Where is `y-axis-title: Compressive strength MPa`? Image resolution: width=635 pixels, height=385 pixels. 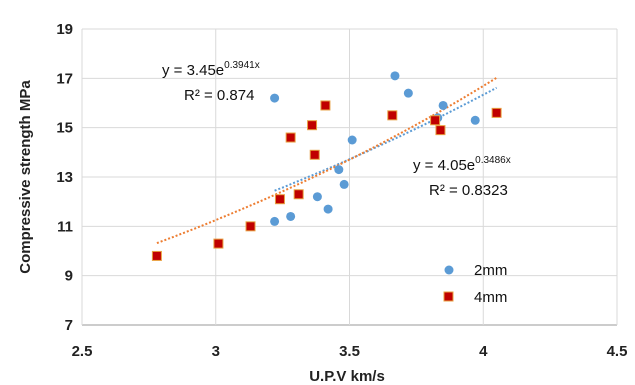
y-axis-title: Compressive strength MPa is located at coordinates (25, 177).